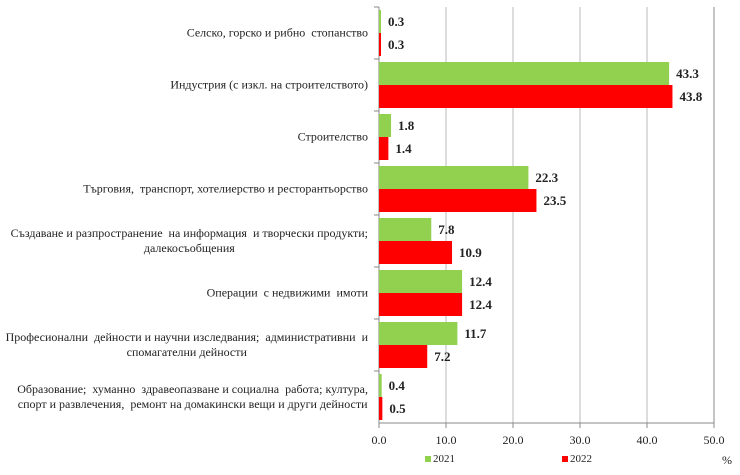 The height and width of the screenshot is (475, 740). What do you see at coordinates (513, 440) in the screenshot?
I see `x-tick-label: 20.0` at bounding box center [513, 440].